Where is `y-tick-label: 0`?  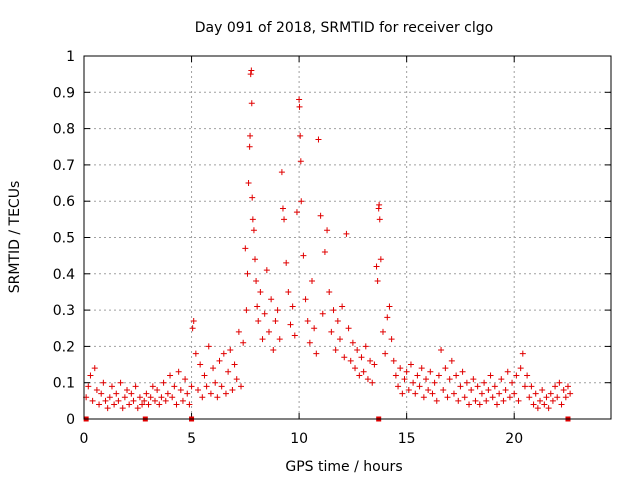 y-tick-label: 0 is located at coordinates (70, 420).